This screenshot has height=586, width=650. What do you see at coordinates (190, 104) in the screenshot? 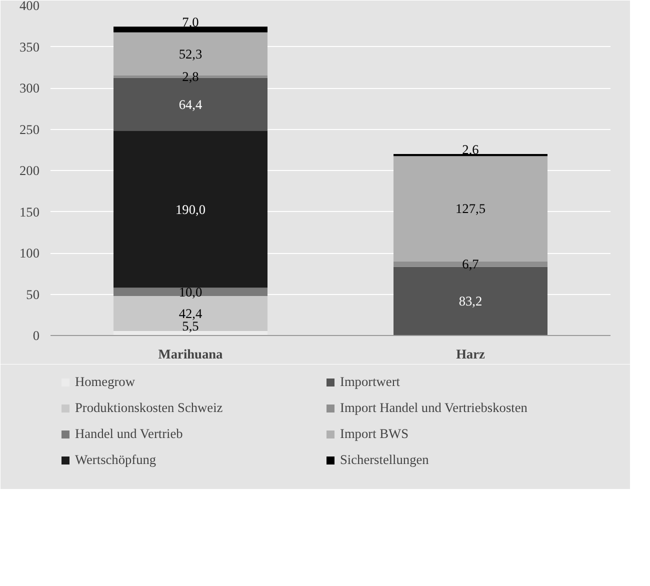
I see `data-label: 64,4` at bounding box center [190, 104].